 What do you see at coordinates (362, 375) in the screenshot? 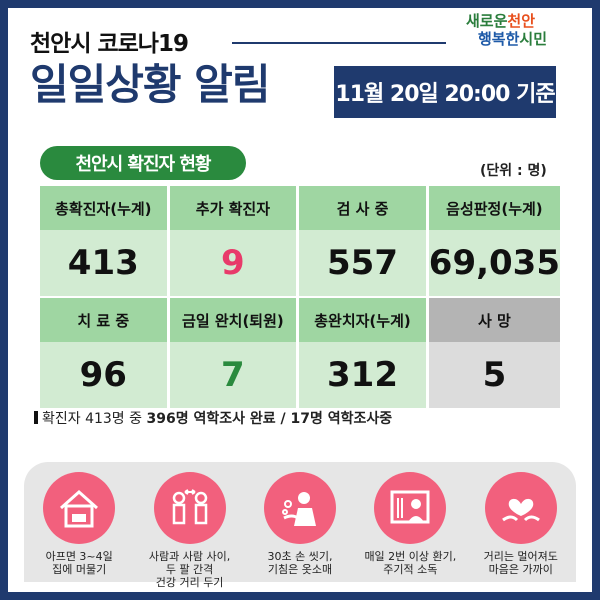
I see `stat-value-recovered-total: 312` at bounding box center [362, 375].